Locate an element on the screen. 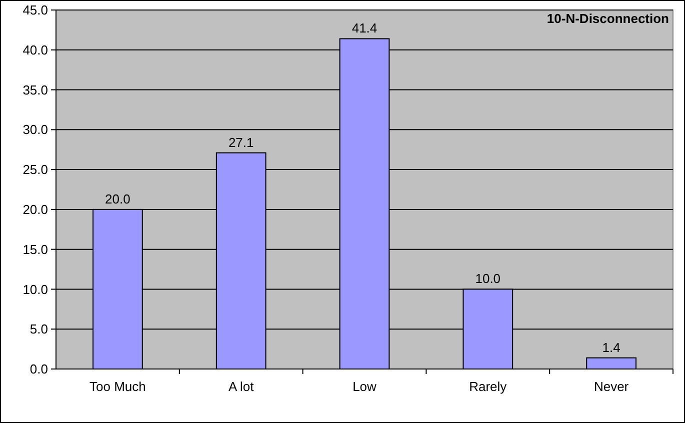  data-label: 1.4 is located at coordinates (611, 347).